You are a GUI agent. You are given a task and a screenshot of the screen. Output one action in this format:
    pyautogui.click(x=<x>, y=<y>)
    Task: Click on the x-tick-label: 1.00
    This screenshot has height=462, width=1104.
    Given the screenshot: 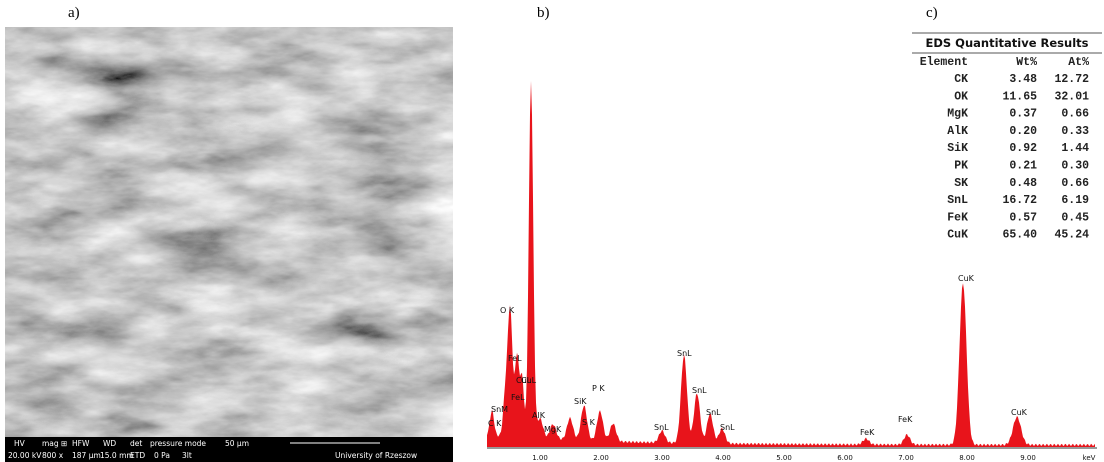 What is the action you would take?
    pyautogui.click(x=540, y=458)
    